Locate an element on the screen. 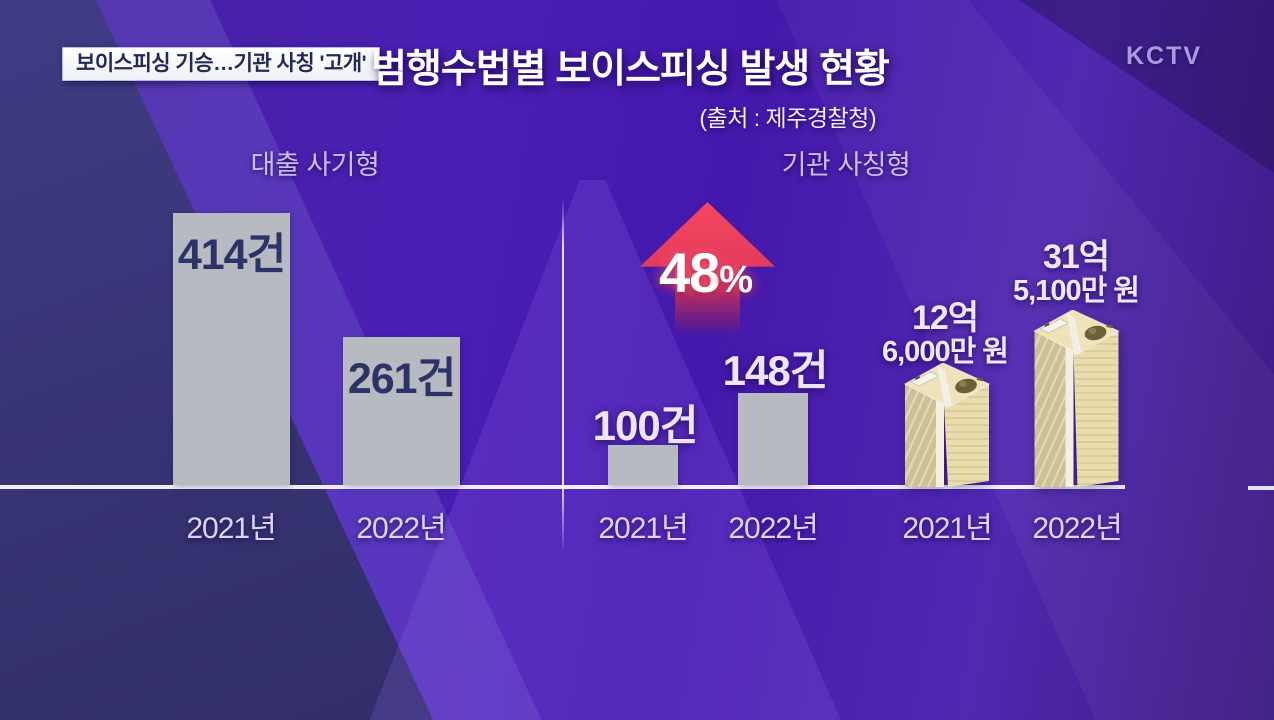 Image resolution: width=1274 pixels, height=720 pixels. bar-value-agency-2022: 148건 is located at coordinates (775, 370).